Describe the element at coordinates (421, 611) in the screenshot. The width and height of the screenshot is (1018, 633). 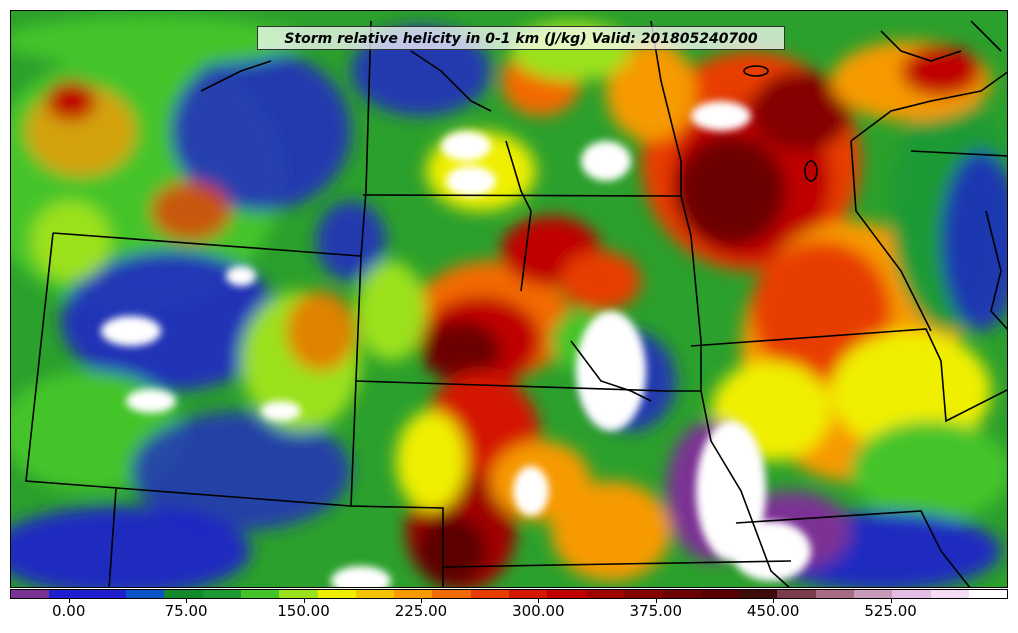
I see `colorbar-tick-label: 225.00` at that location.